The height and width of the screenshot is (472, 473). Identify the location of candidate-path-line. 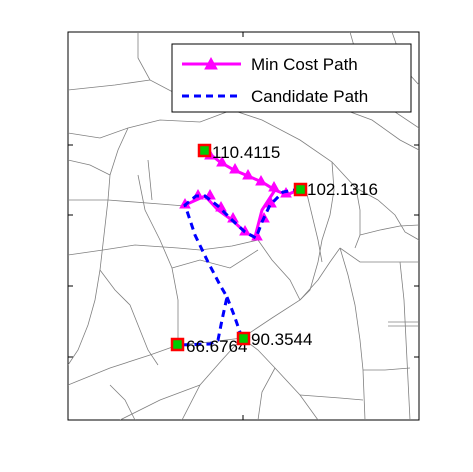
(239, 267).